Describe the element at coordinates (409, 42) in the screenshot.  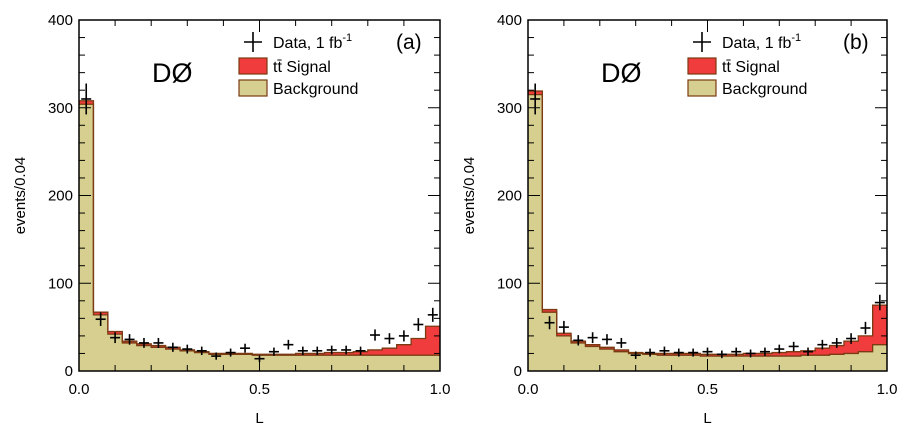
I see `panel-label: (a)` at that location.